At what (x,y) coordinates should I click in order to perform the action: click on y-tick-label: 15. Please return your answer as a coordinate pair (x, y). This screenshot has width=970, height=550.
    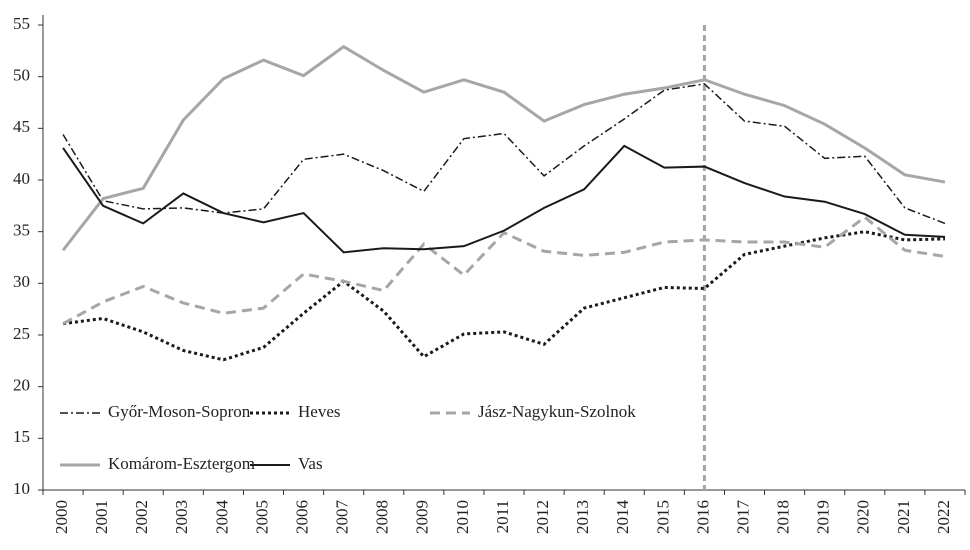
    Looking at the image, I should click on (21, 436).